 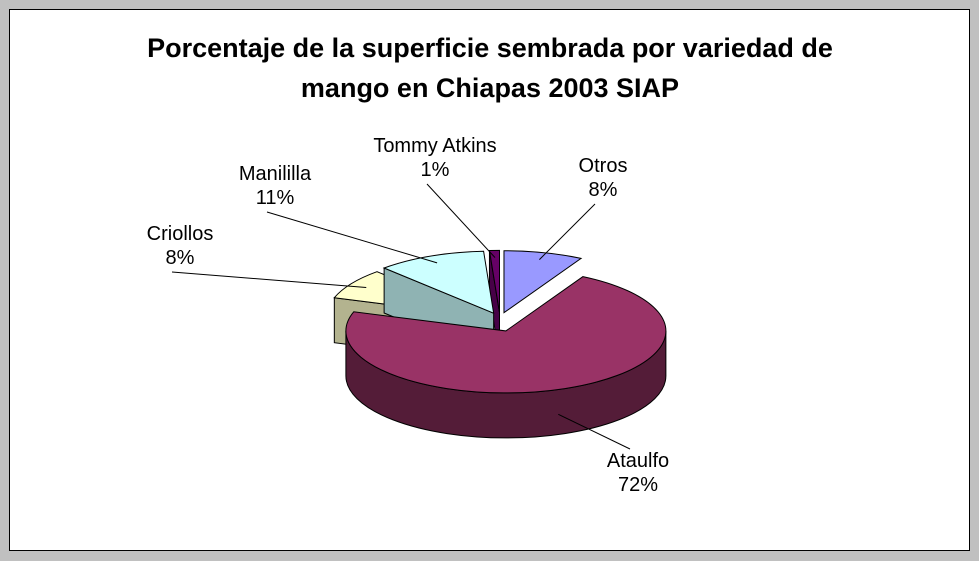 What do you see at coordinates (275, 174) in the screenshot?
I see `category-label: Manililla` at bounding box center [275, 174].